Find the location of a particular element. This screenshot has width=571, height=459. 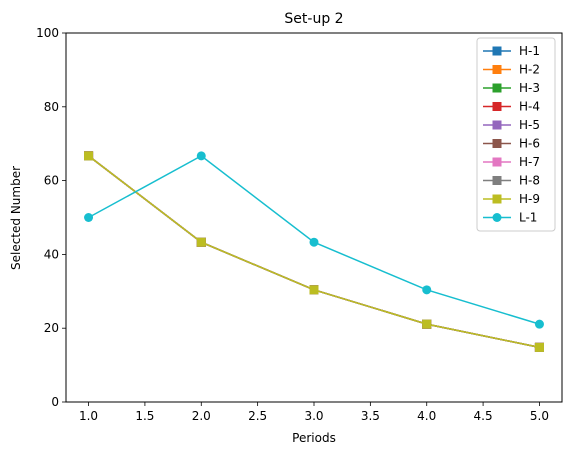

legend-box is located at coordinates (516, 134).